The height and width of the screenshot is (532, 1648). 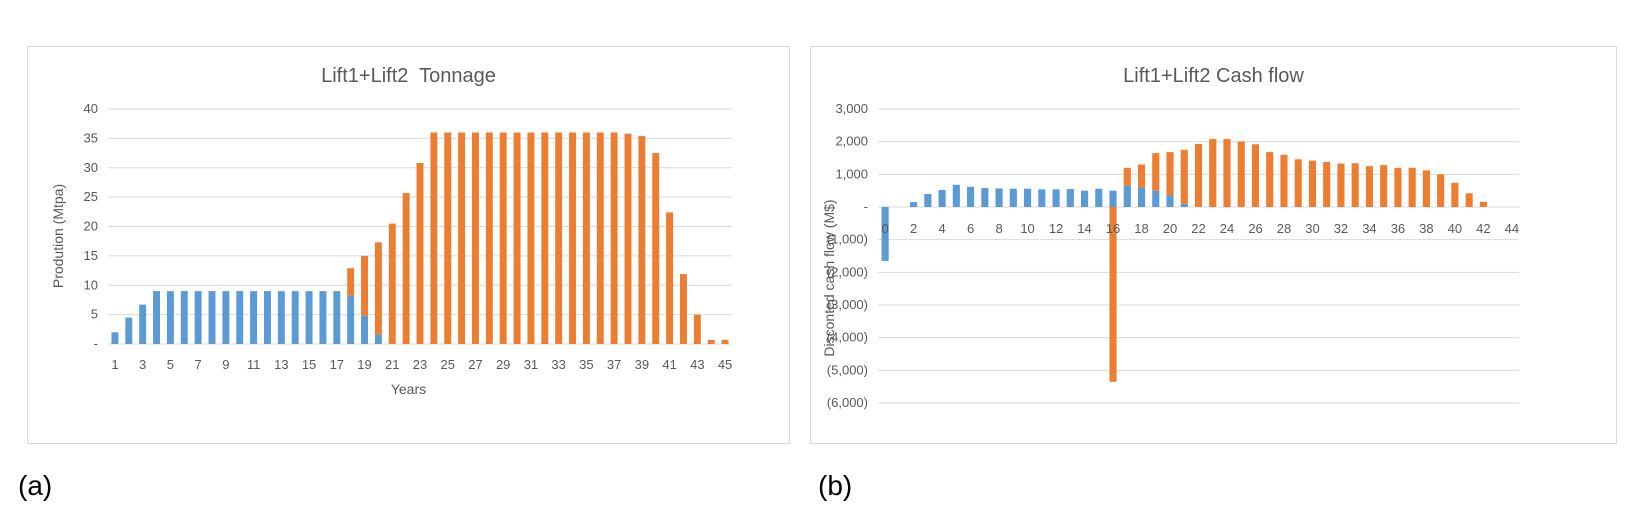 I want to click on x-tick-label: 19, so click(x=364, y=364).